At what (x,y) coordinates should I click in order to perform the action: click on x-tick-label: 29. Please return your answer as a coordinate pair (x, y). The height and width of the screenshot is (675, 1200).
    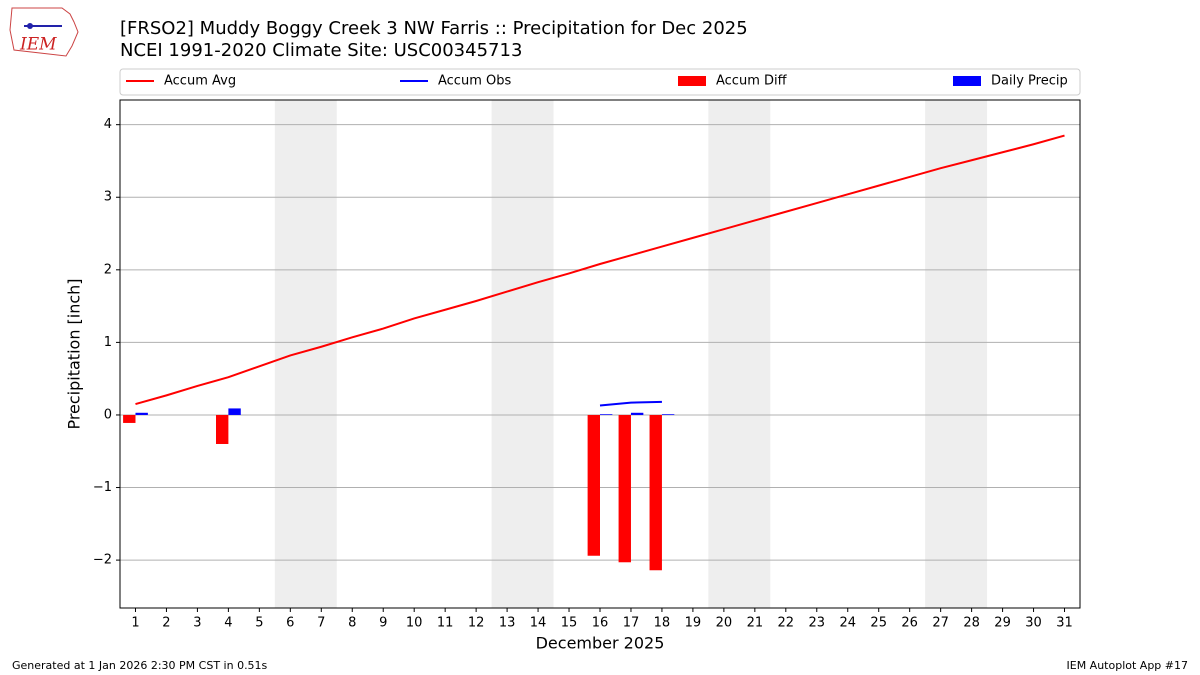
    Looking at the image, I should click on (1002, 623).